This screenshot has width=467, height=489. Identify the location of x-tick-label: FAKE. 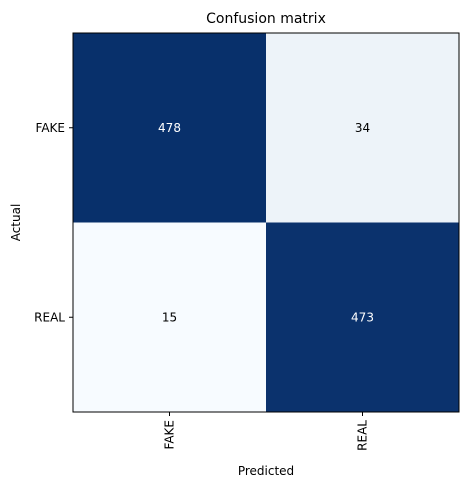
(170, 434).